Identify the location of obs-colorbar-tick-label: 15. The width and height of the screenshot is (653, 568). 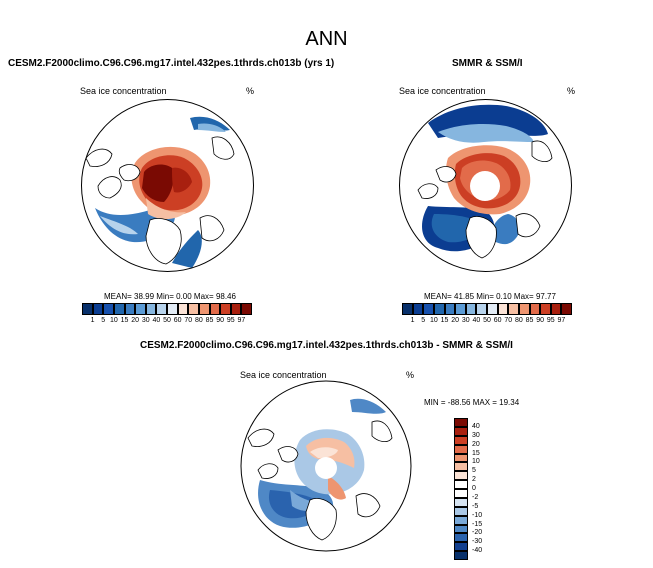
(444, 320).